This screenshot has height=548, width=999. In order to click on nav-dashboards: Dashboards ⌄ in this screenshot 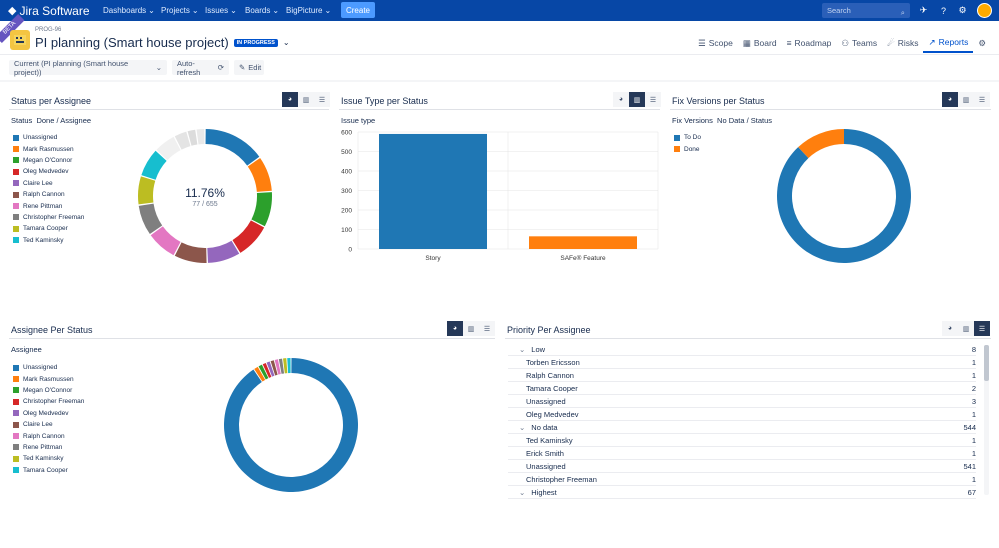, I will do `click(129, 10)`.